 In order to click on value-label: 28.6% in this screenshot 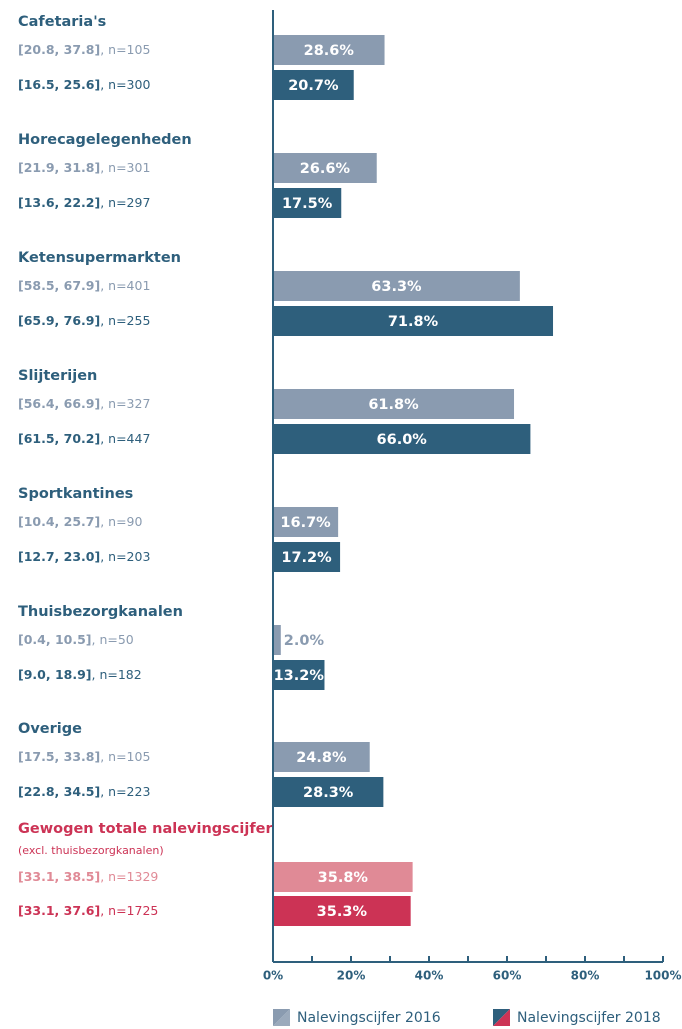, I will do `click(329, 51)`.